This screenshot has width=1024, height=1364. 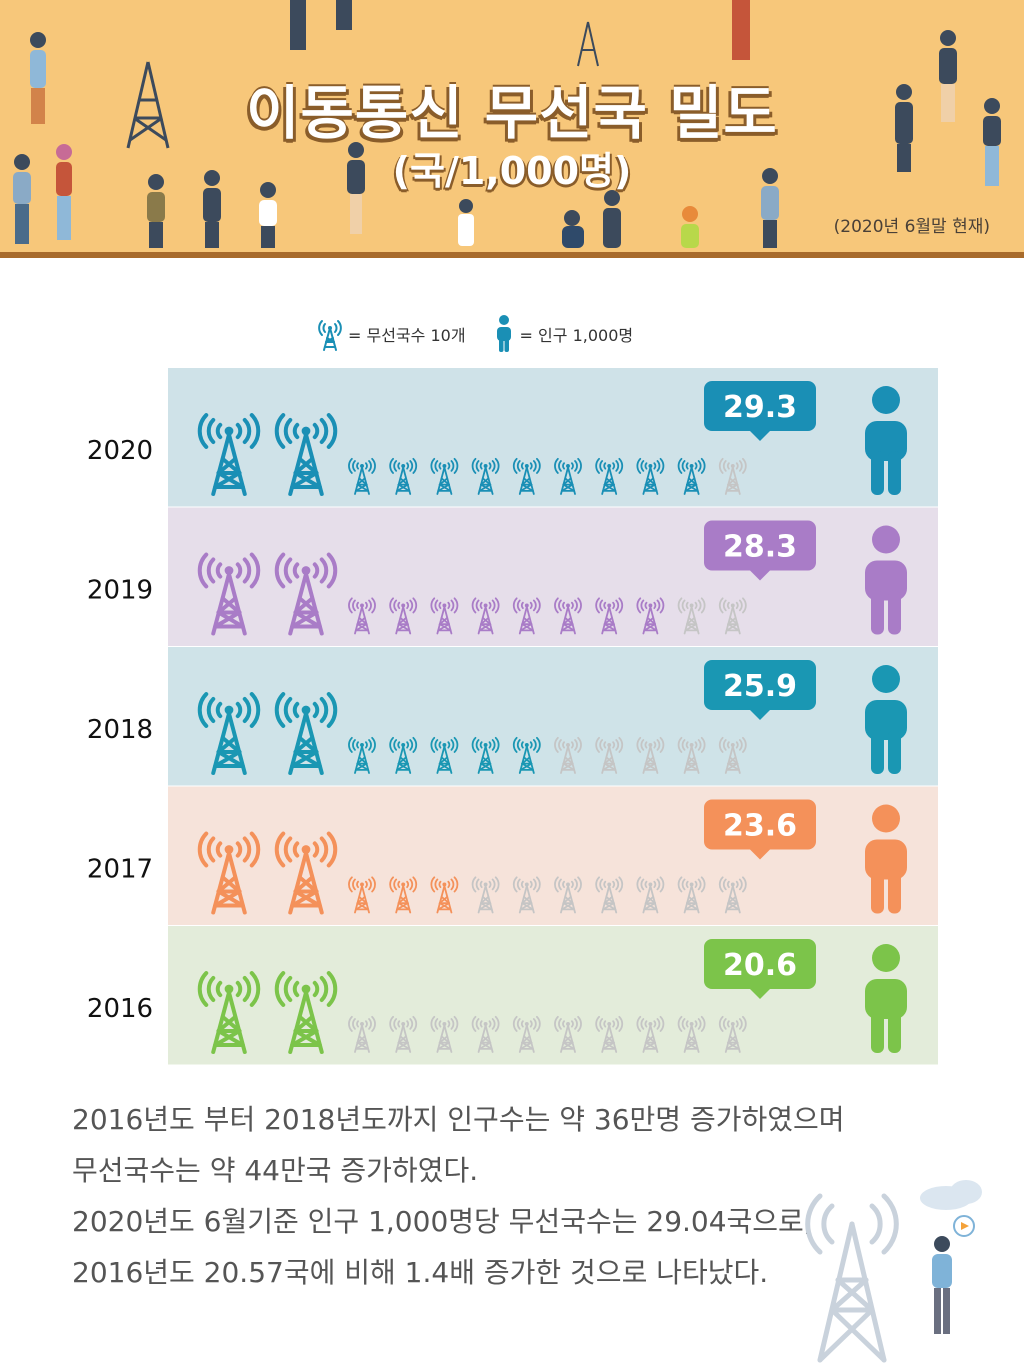 What do you see at coordinates (120, 870) in the screenshot?
I see `category-label: 2017` at bounding box center [120, 870].